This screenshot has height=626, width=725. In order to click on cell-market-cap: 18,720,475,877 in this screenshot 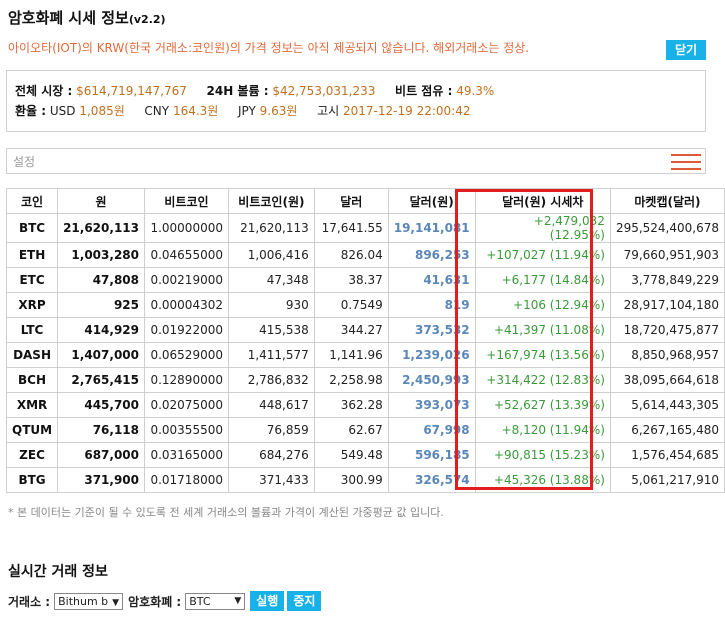, I will do `click(667, 330)`.